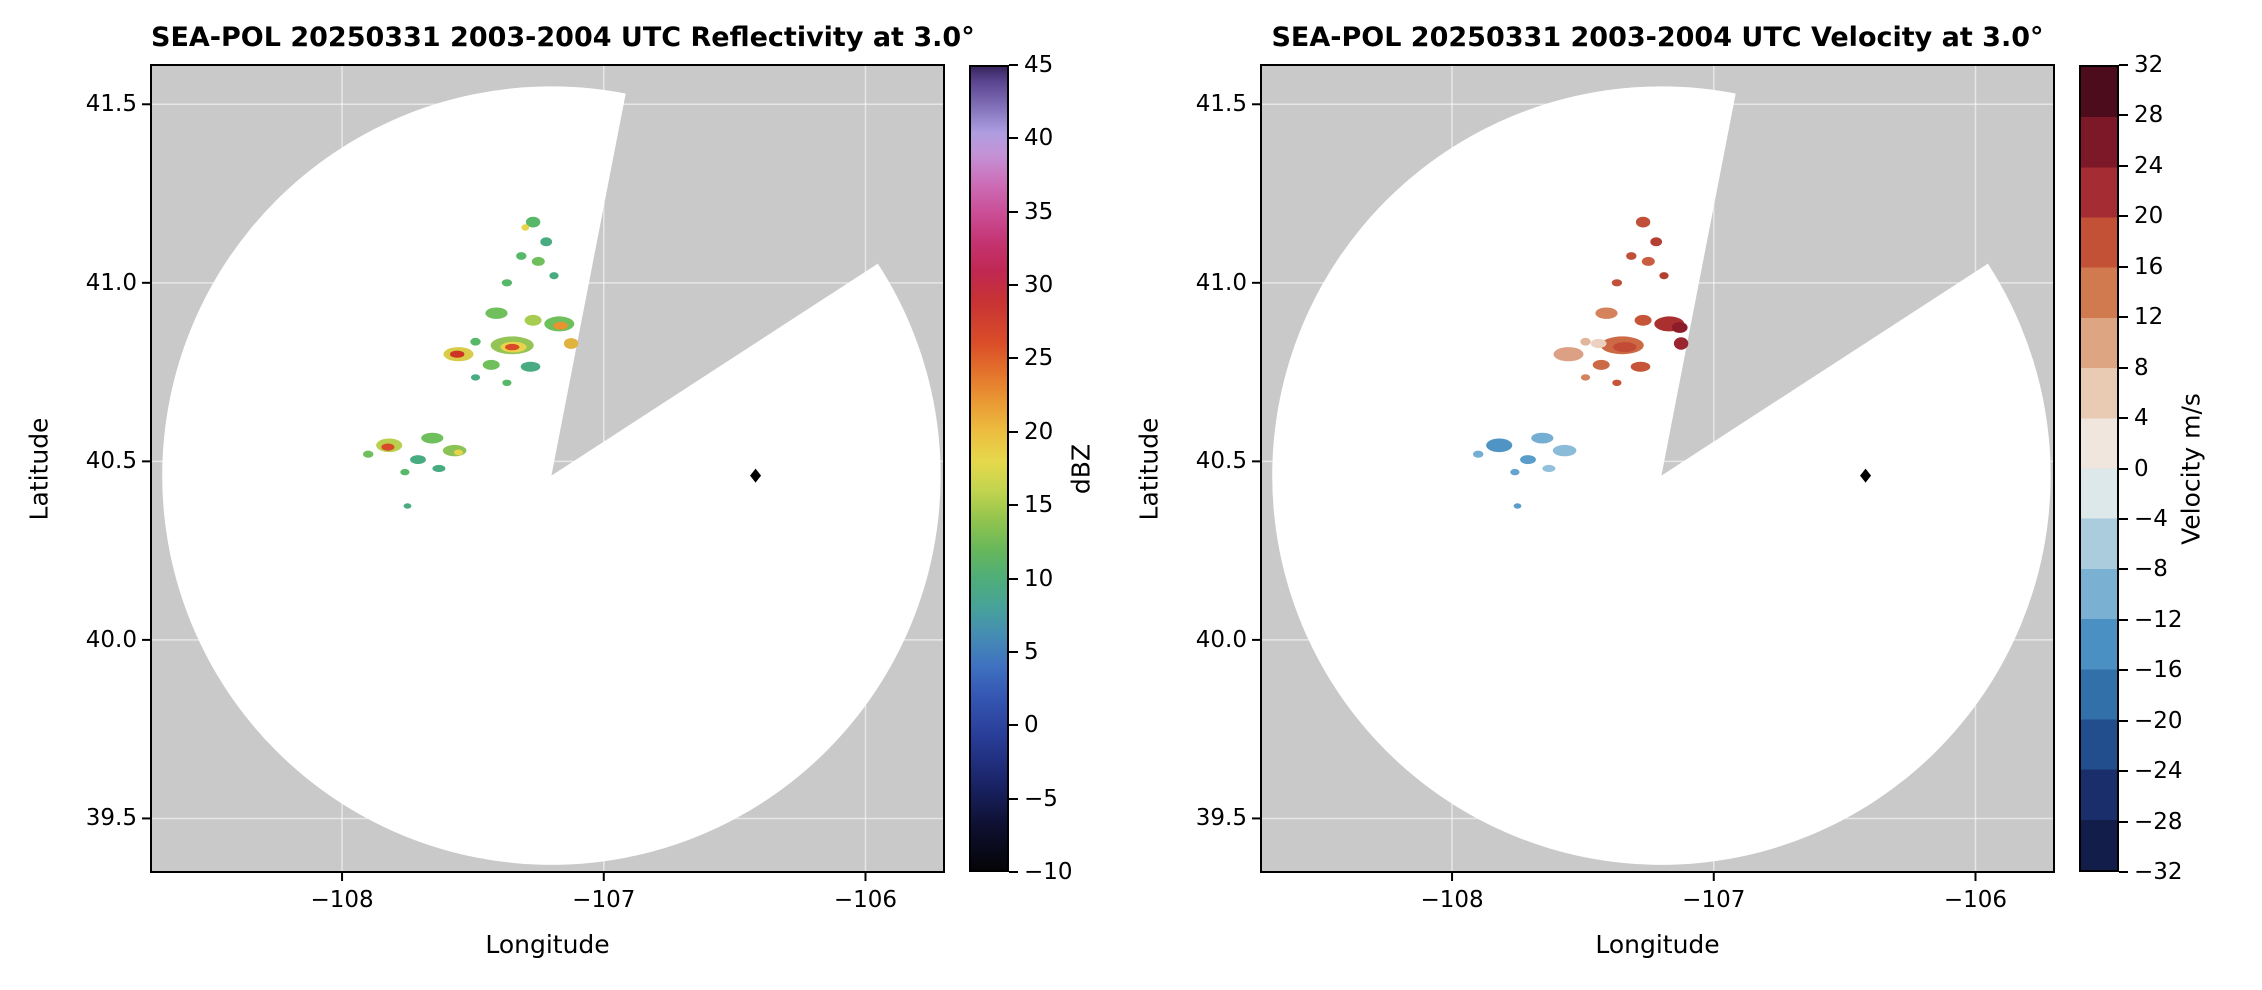 The image size is (2262, 990). I want to click on missing-data-sector, so click(747, 270).